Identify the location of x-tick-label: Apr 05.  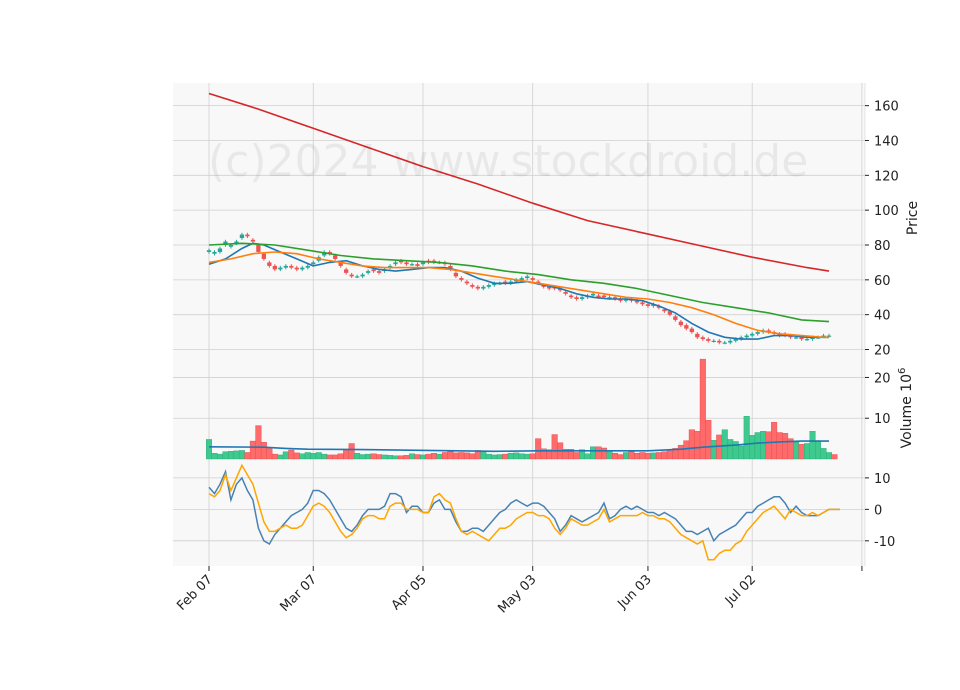
(409, 592).